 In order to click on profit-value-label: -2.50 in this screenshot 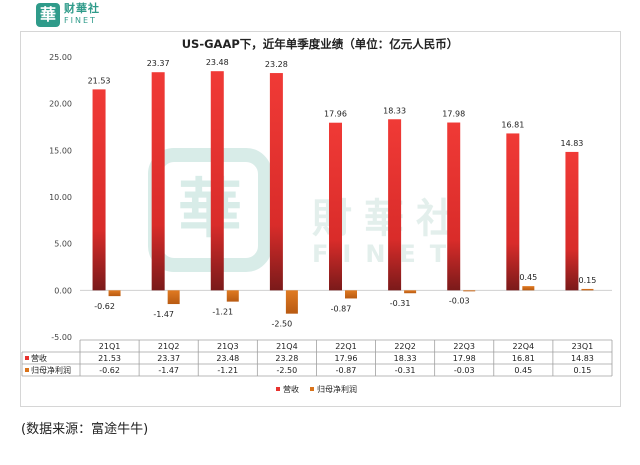, I will do `click(282, 324)`.